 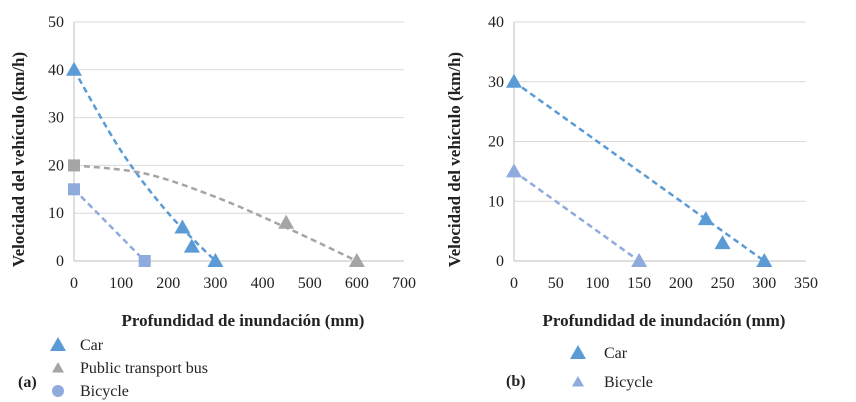 I want to click on trendline-public-transport-bus, so click(x=215, y=213).